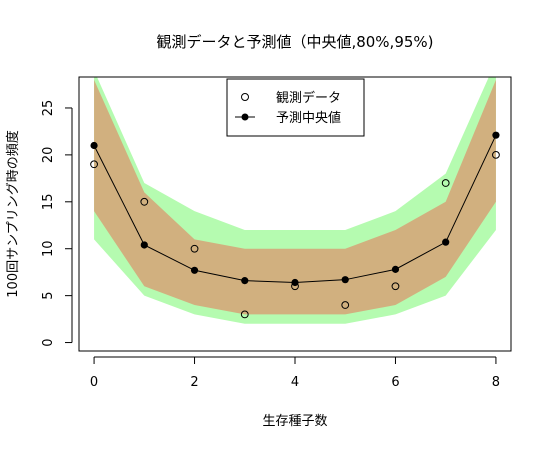 Image resolution: width=552 pixels, height=450 pixels. I want to click on legend-box, so click(295, 107).